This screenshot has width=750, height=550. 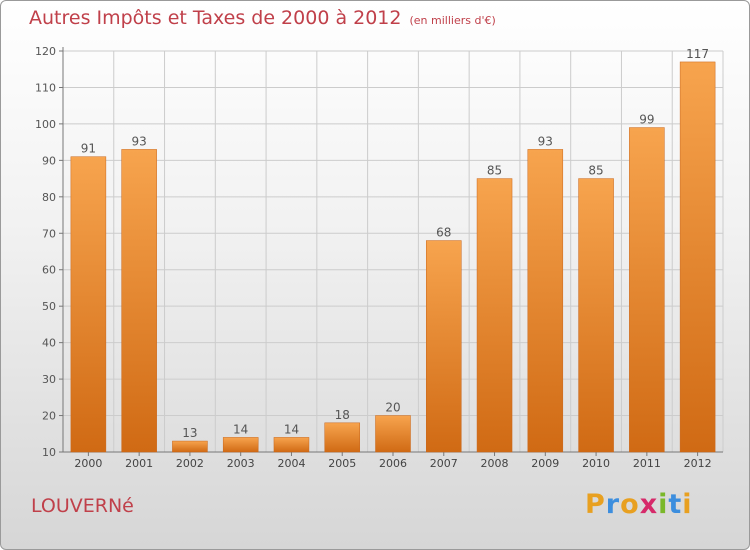 I want to click on y-tick-label: 60, so click(x=49, y=270).